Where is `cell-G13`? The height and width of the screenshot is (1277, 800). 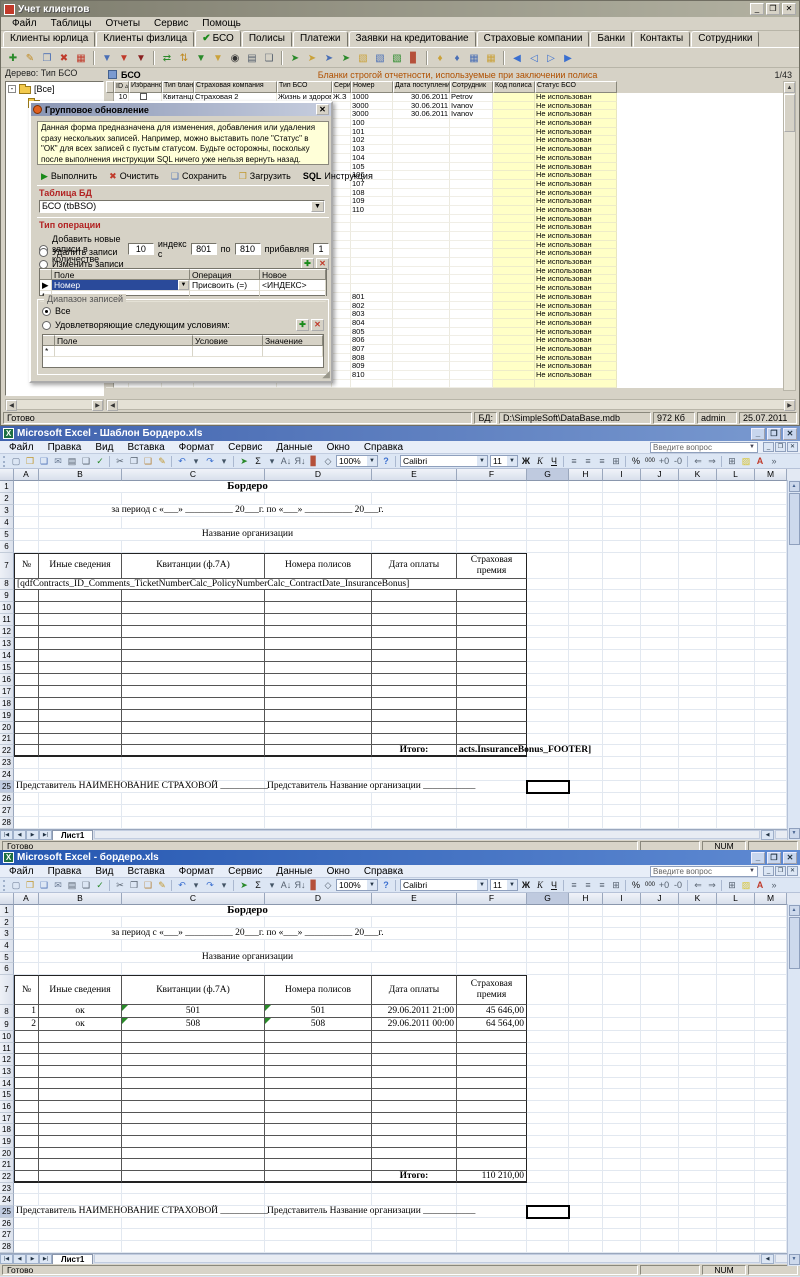
cell-G13 is located at coordinates (548, 1072).